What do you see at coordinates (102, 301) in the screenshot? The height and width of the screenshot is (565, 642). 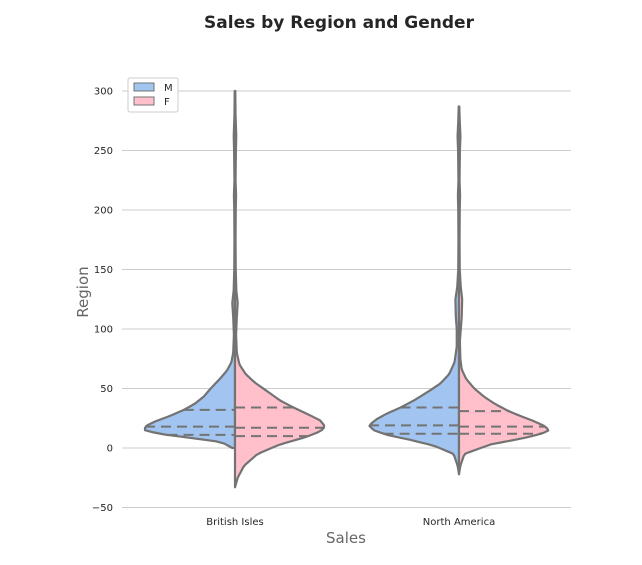 I see `y-tick-labels: −50 0 50 100 150 200 250 300` at bounding box center [102, 301].